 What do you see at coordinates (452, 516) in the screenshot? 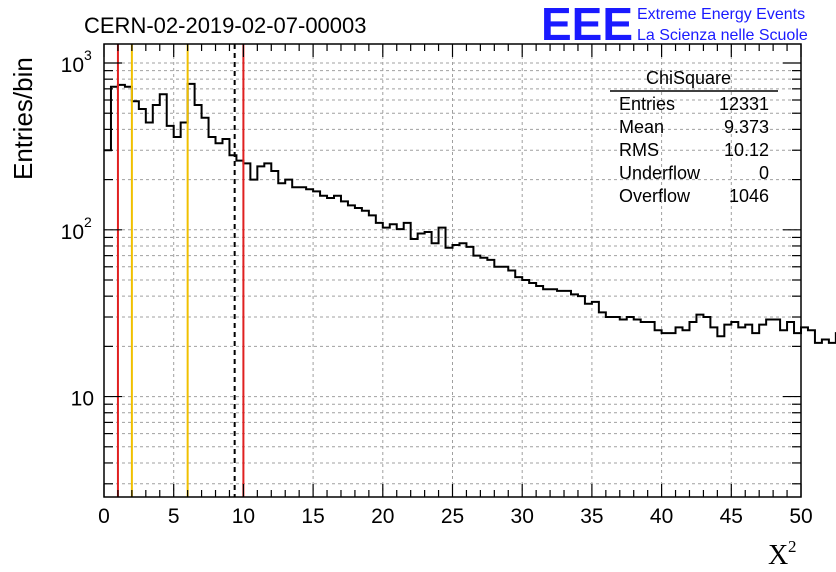
I see `x-tick-label: 25` at bounding box center [452, 516].